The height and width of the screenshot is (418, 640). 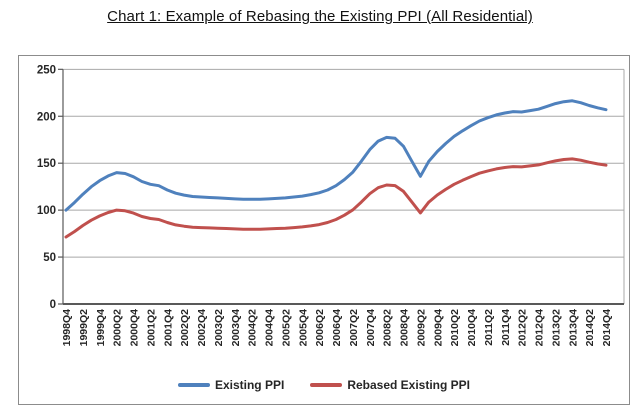 I want to click on x-axis-label-2012Q2: 2012Q2, so click(x=523, y=328).